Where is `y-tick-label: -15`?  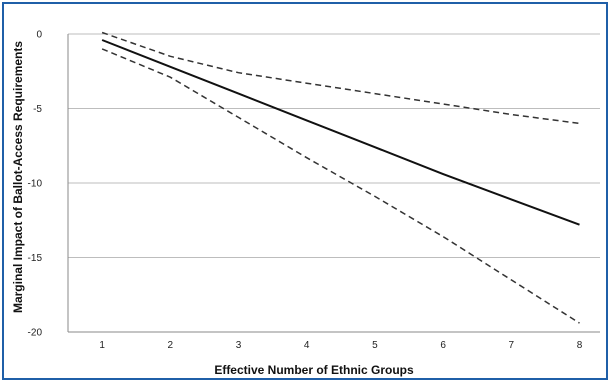 y-tick-label: -15 is located at coordinates (35, 258).